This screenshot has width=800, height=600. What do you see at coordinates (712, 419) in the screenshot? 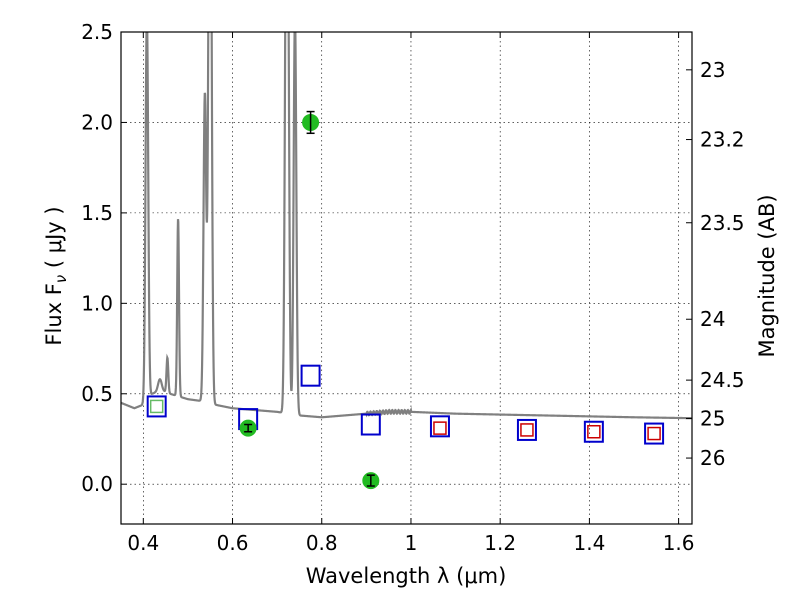
I see `y2-tick-label: 25` at bounding box center [712, 419].